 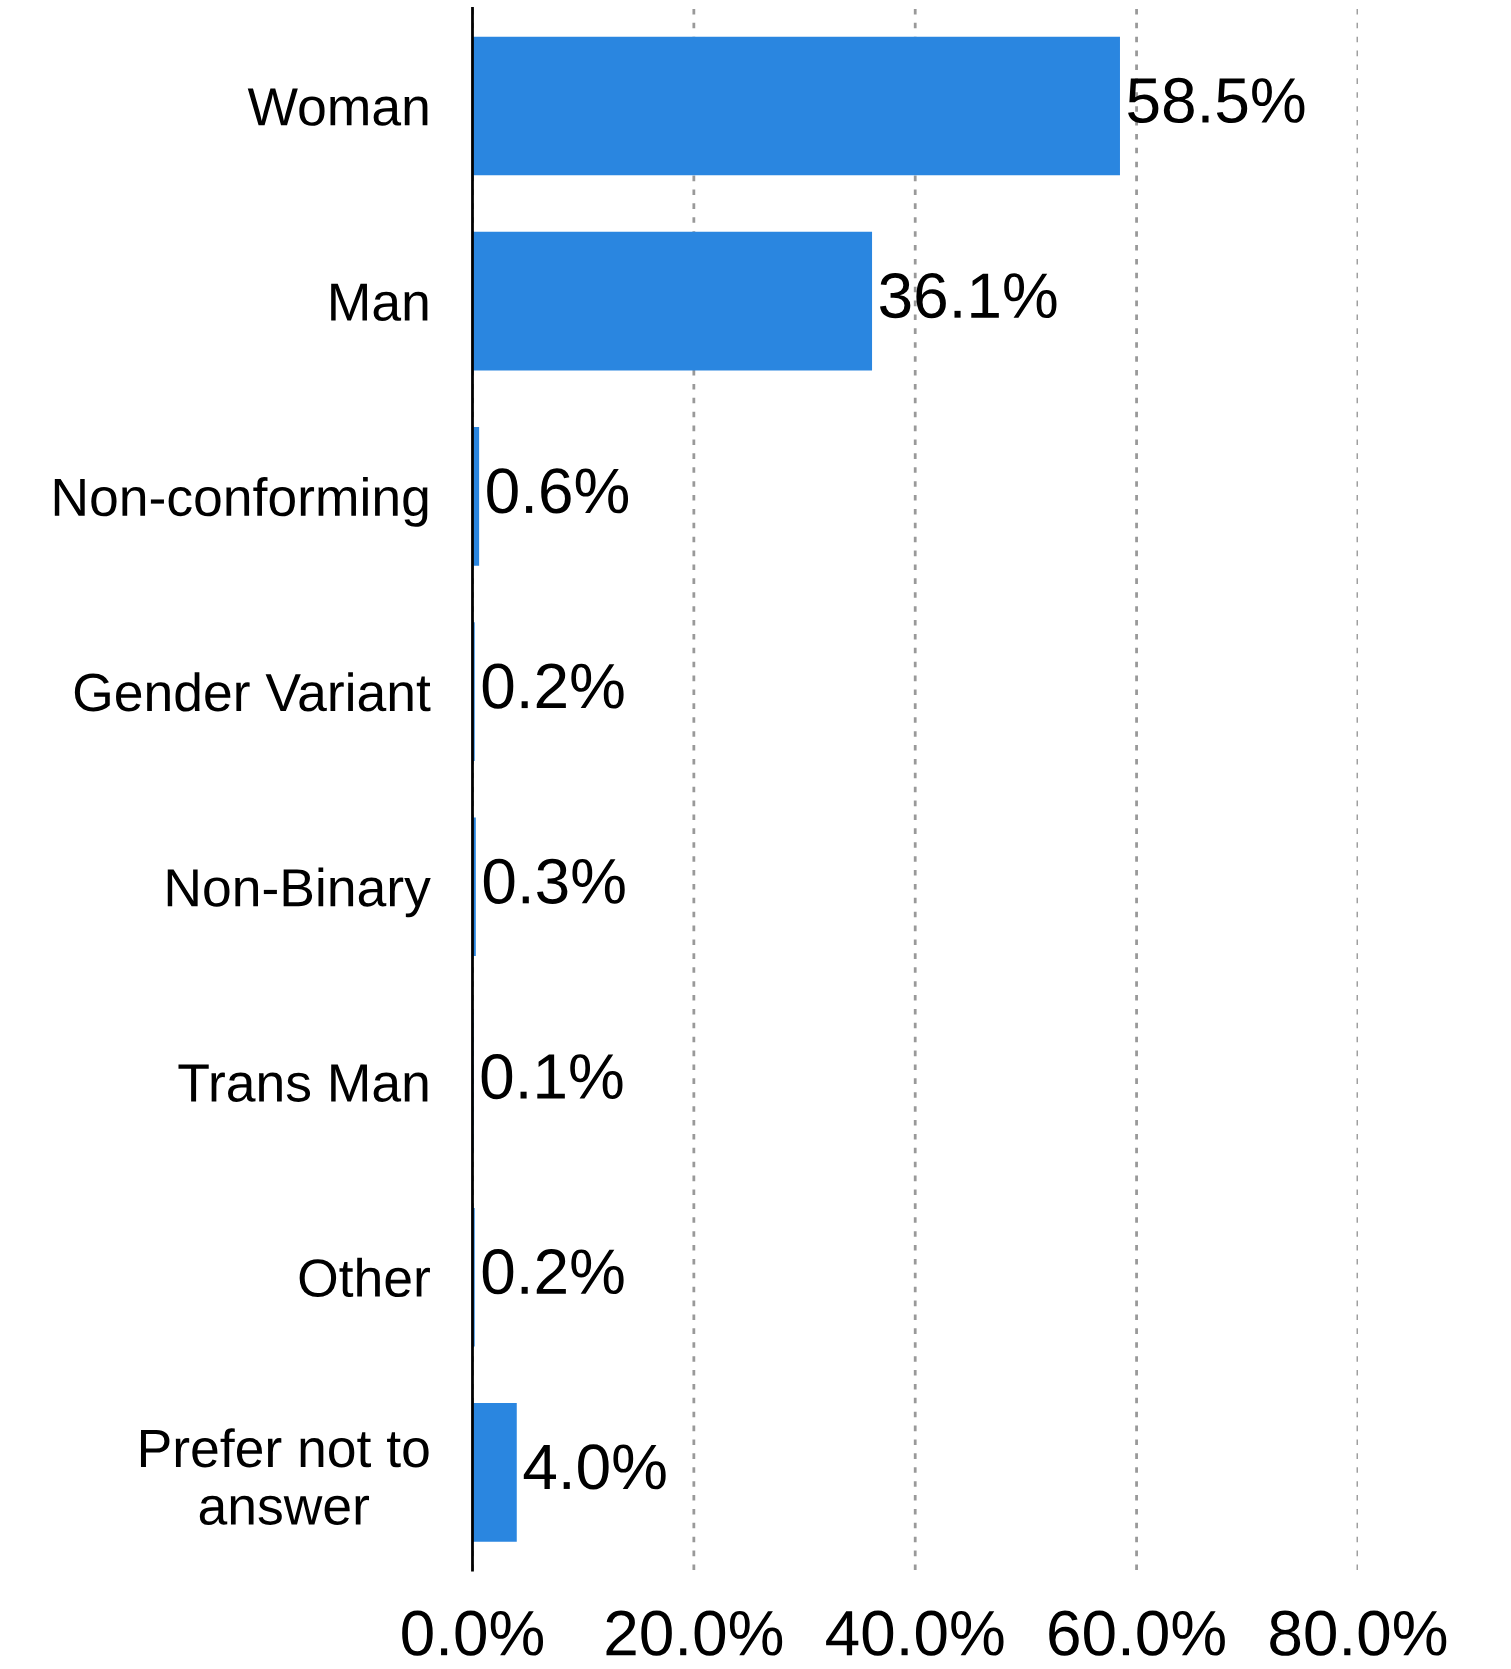 I want to click on data-label: 0.1%, so click(x=552, y=1076).